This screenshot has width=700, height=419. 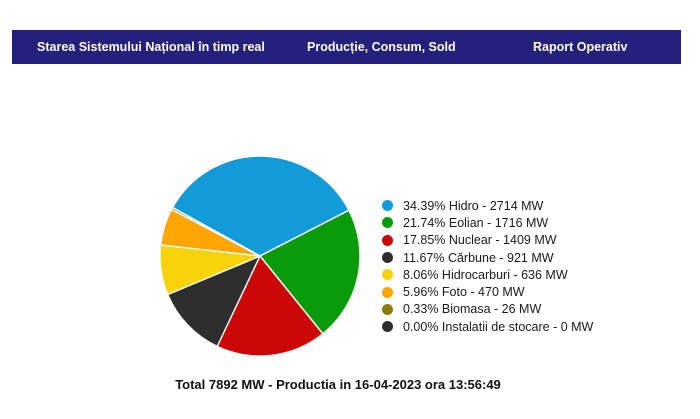 I want to click on legend-item: 8.06% Hidrocarburi - 636 MW, so click(x=487, y=274).